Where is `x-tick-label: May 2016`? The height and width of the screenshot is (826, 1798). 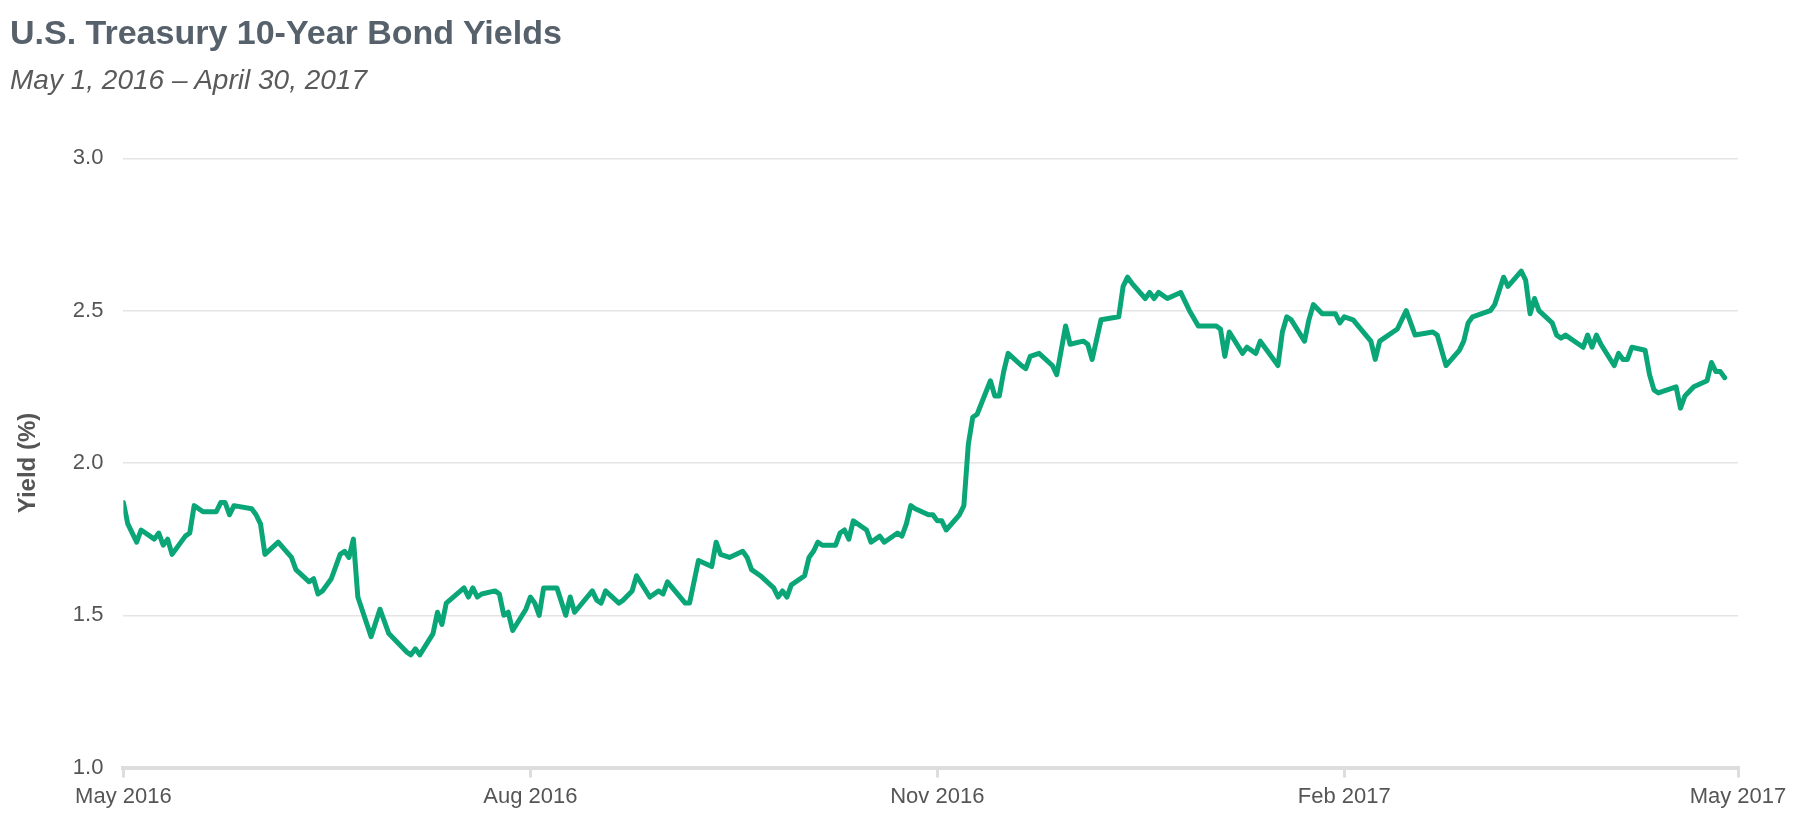
x-tick-label: May 2016 is located at coordinates (123, 795).